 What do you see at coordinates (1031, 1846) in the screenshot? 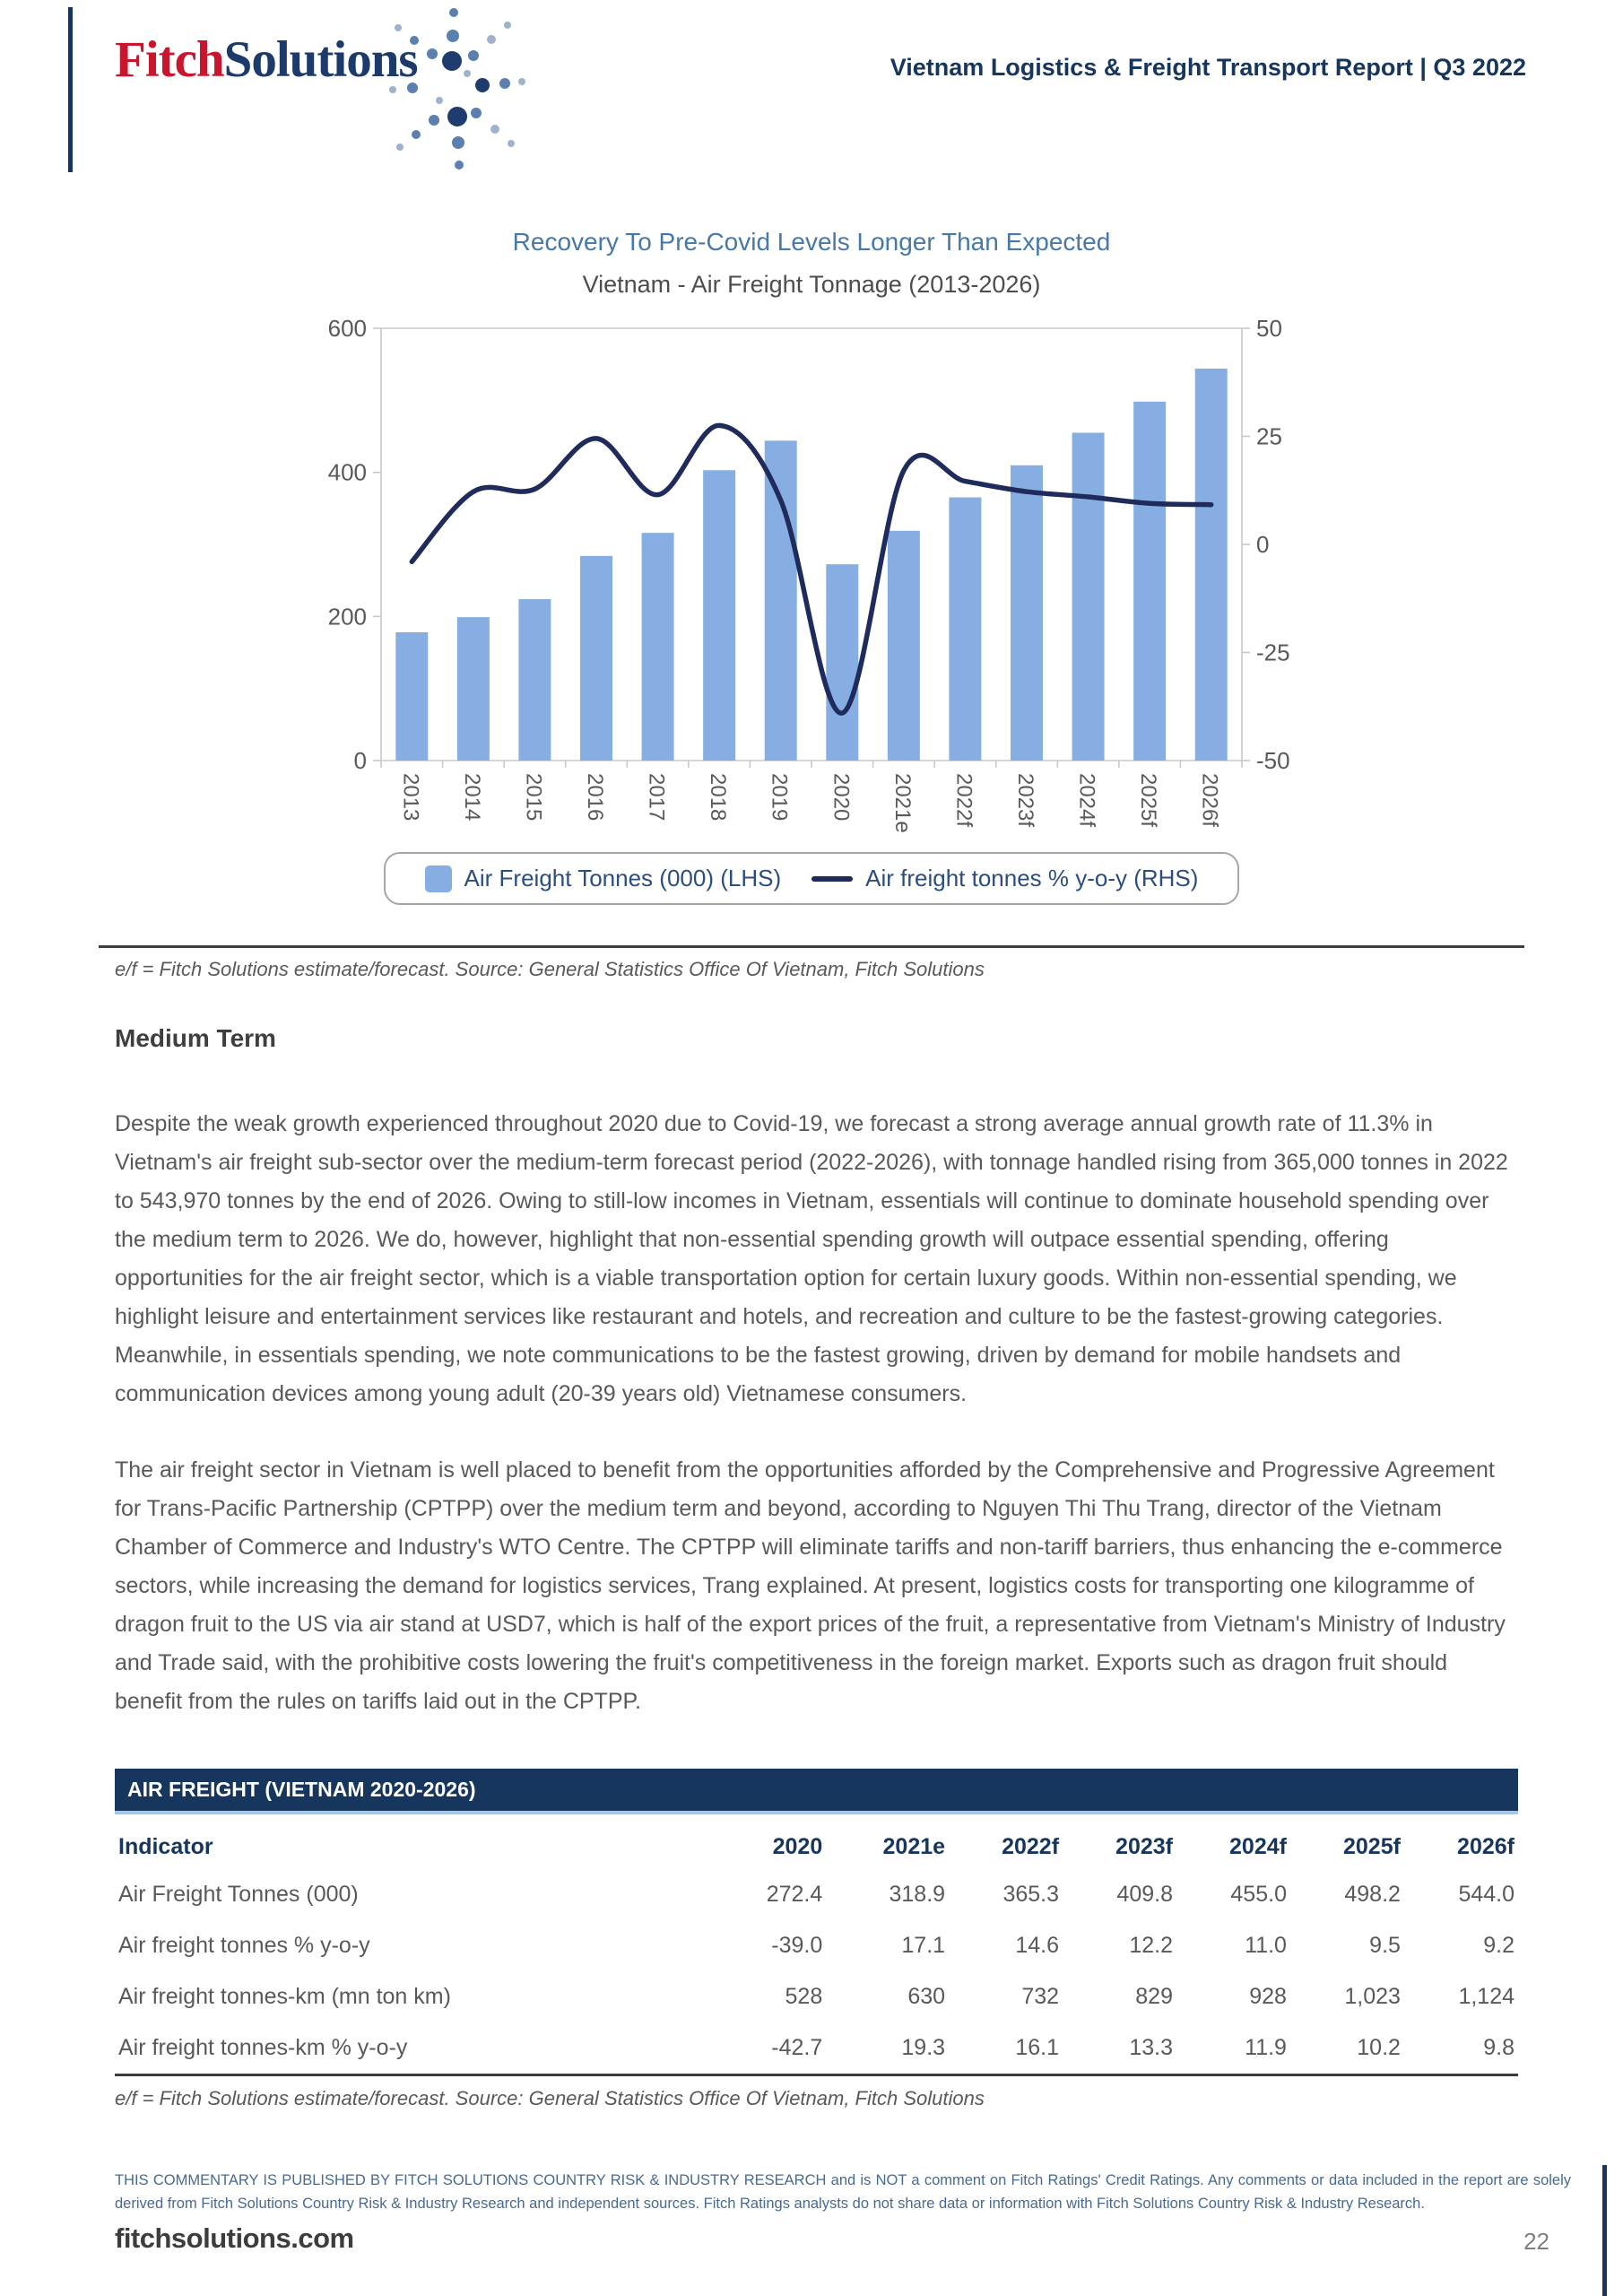
I see `column-header-year: 2022f` at bounding box center [1031, 1846].